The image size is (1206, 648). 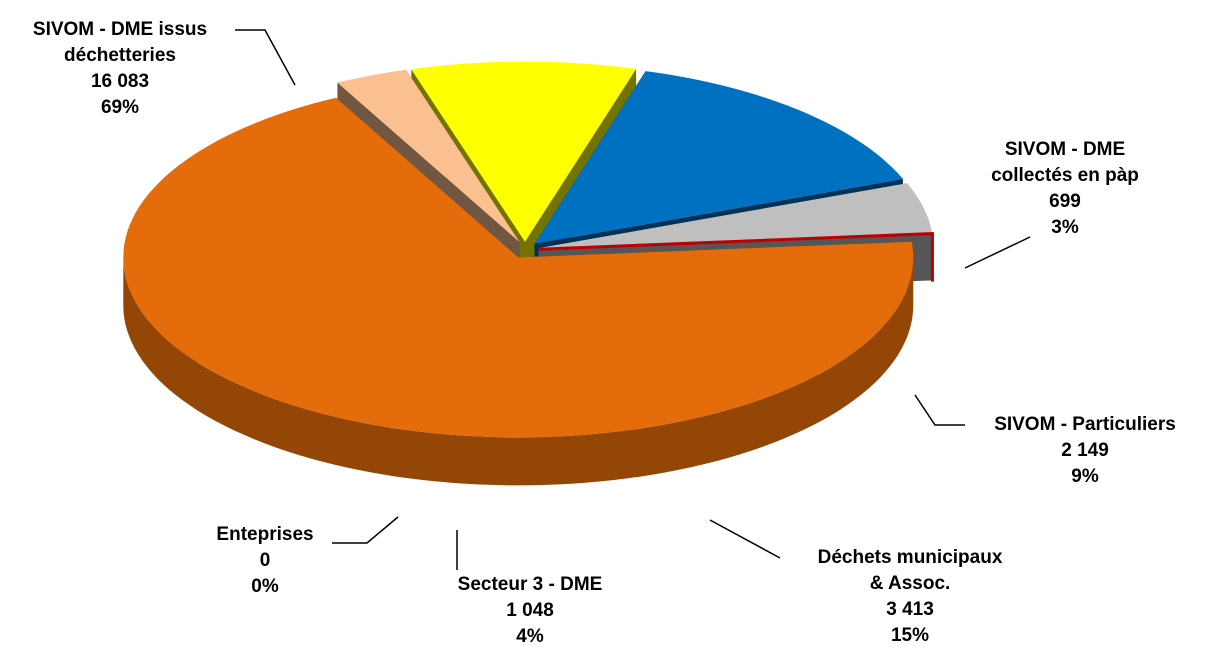 I want to click on label-line: 15%, so click(x=910, y=635).